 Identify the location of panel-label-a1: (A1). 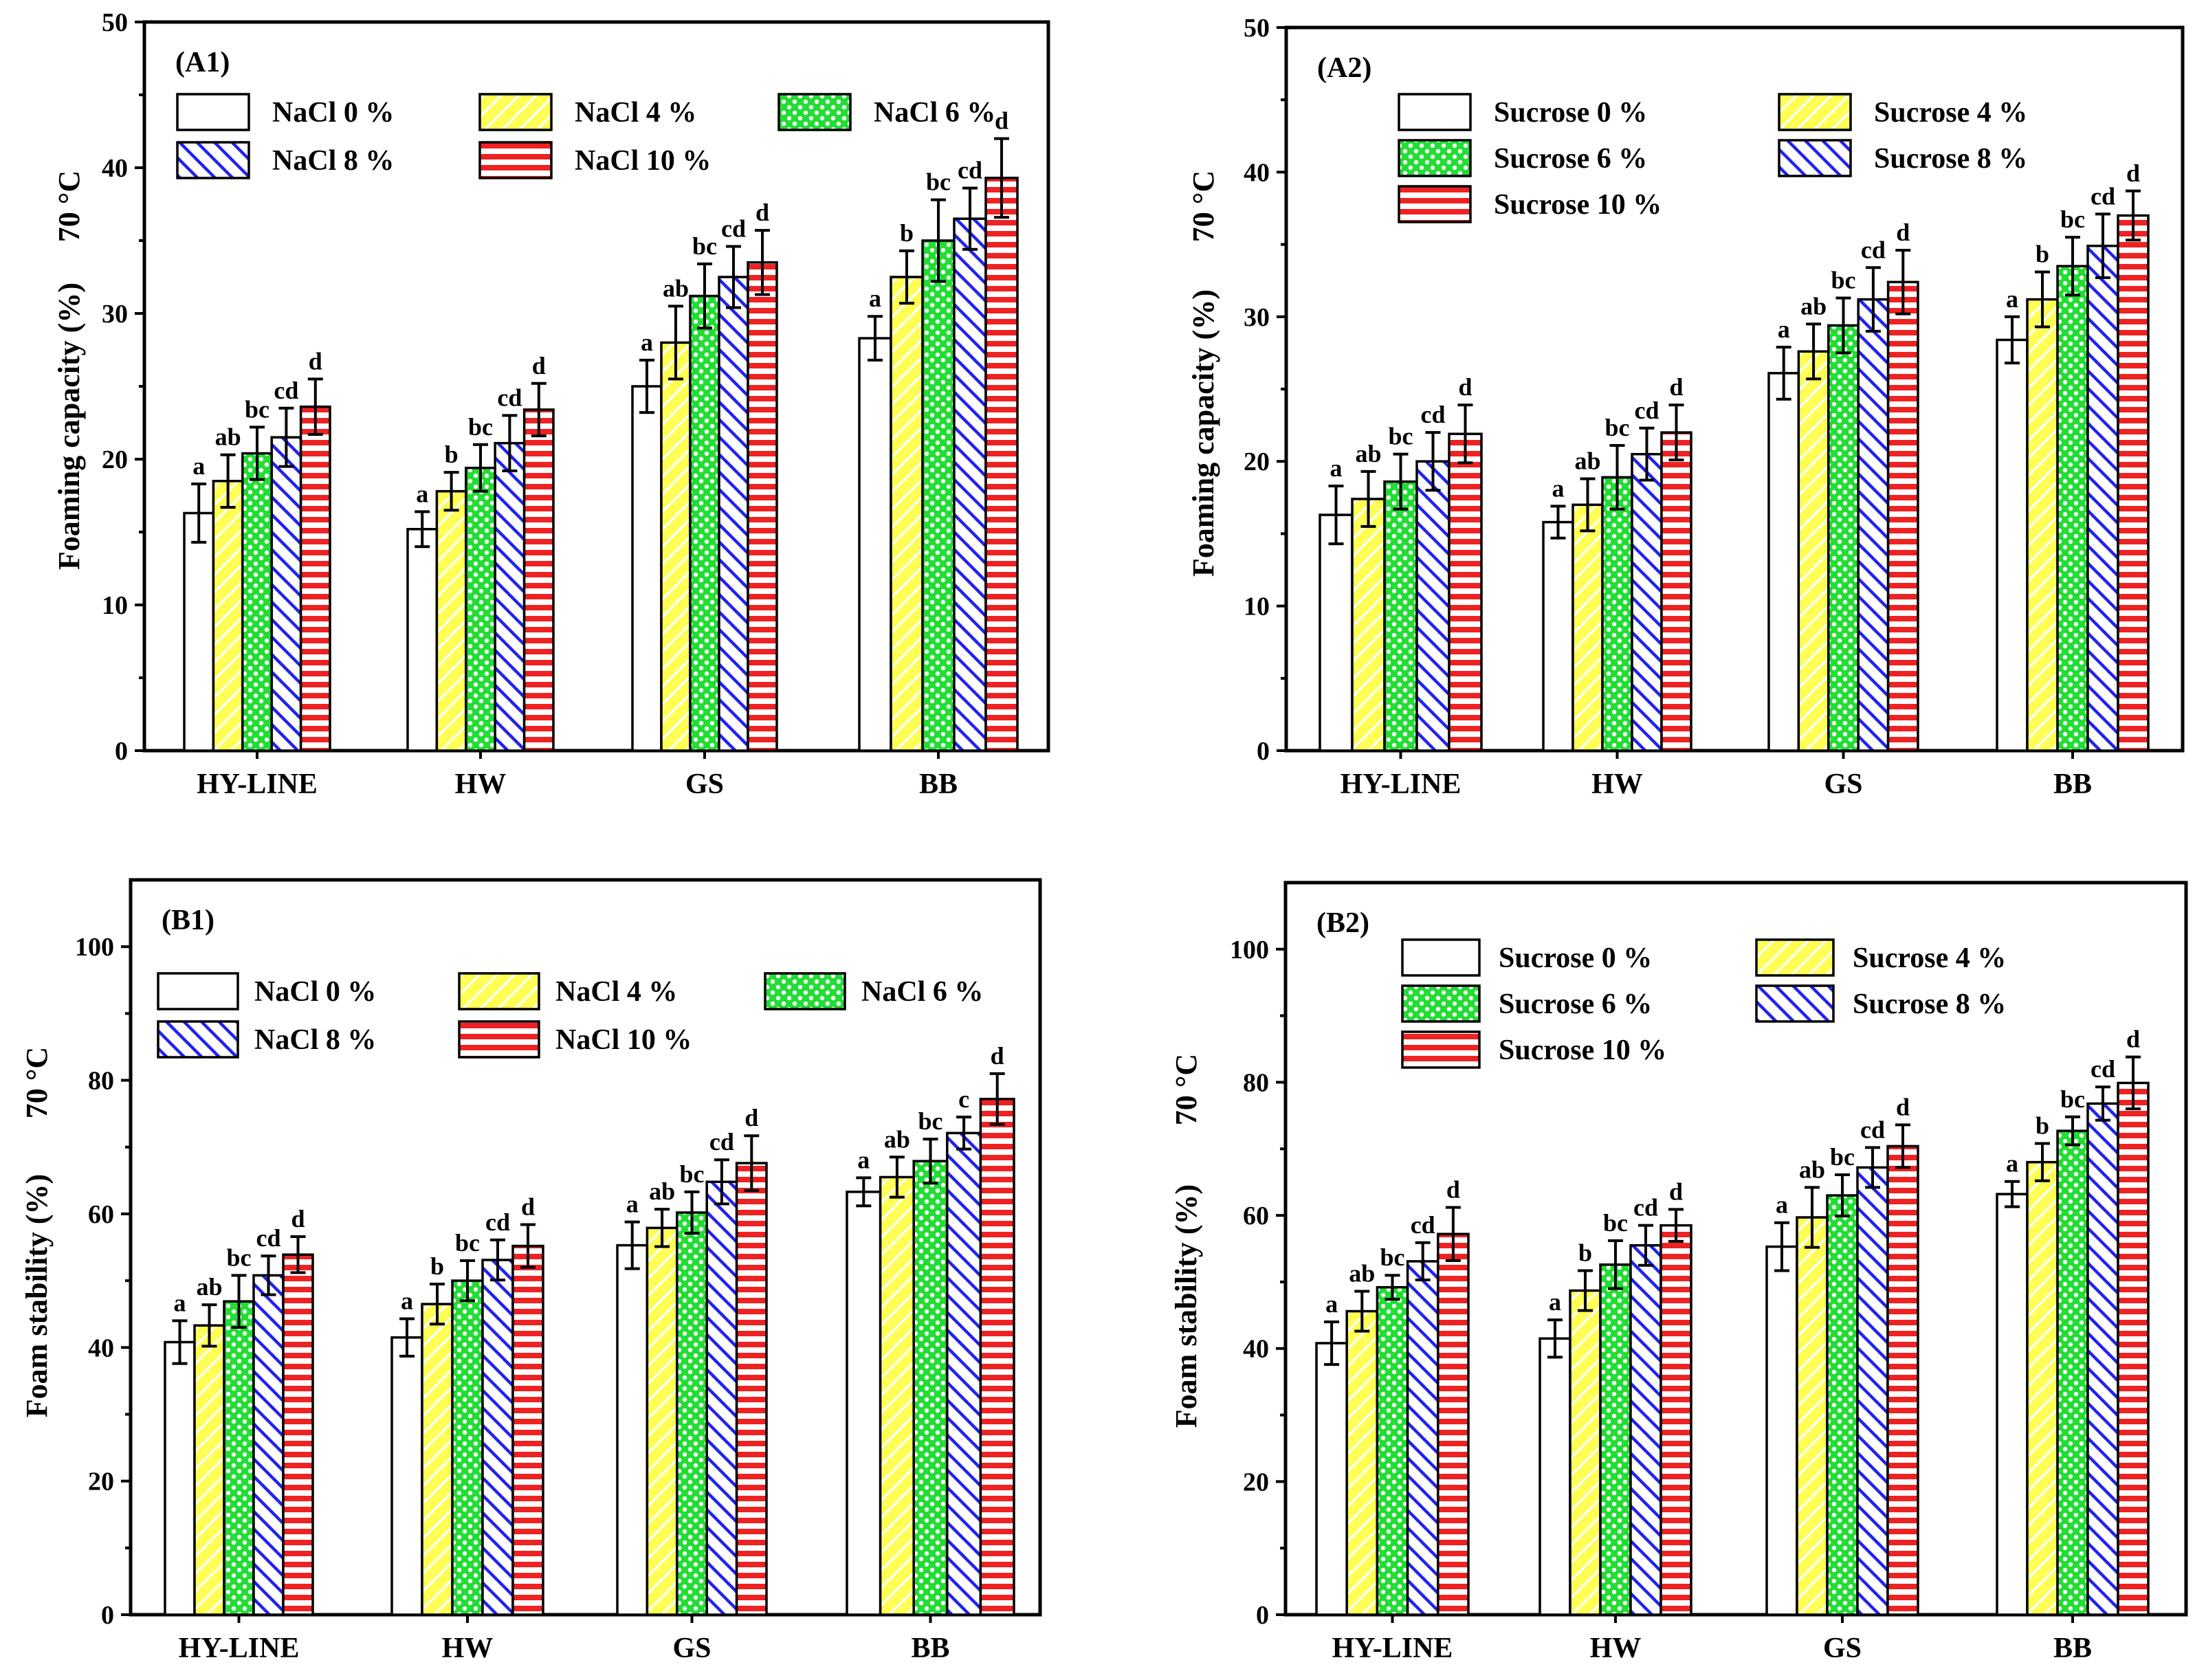
(202, 62).